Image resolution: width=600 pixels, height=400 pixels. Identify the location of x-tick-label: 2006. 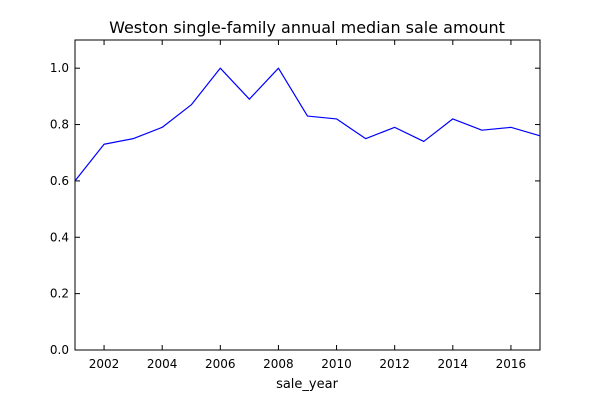
(220, 364).